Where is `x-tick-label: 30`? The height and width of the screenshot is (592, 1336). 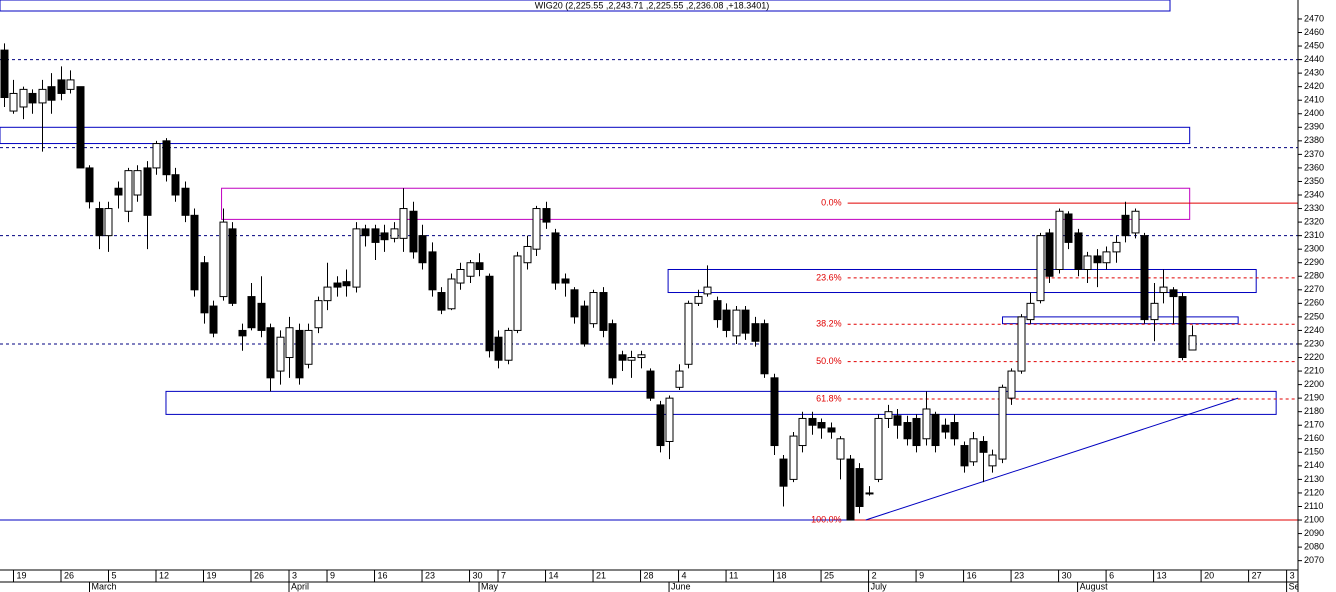 x-tick-label: 30 is located at coordinates (1067, 575).